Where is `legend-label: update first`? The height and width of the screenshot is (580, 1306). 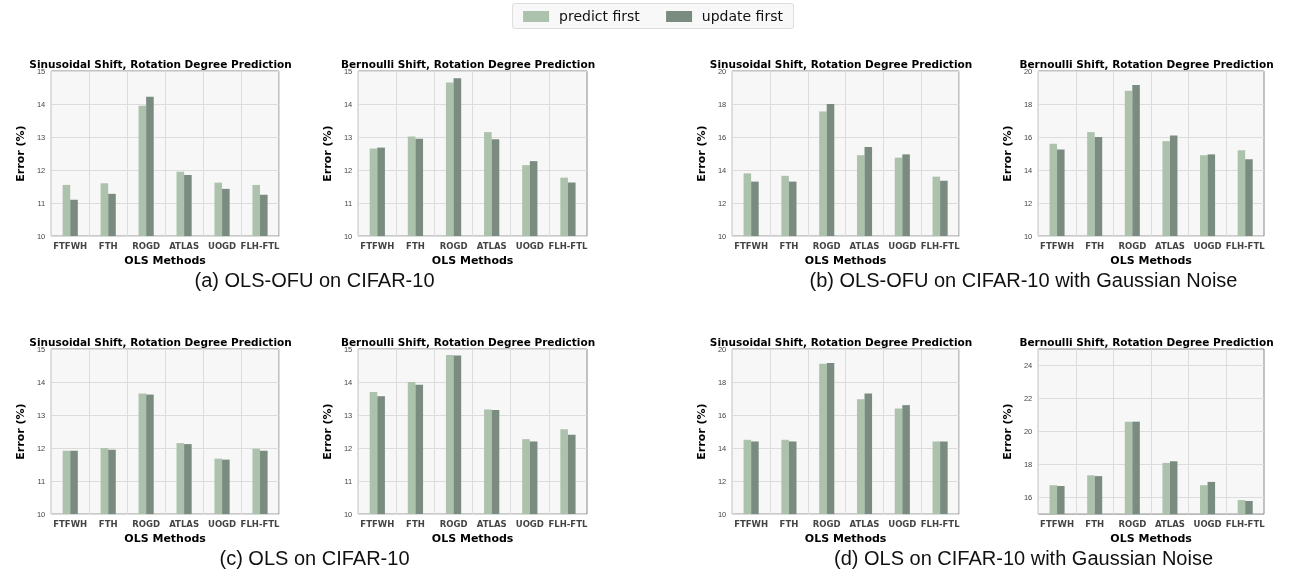
legend-label: update first is located at coordinates (742, 16).